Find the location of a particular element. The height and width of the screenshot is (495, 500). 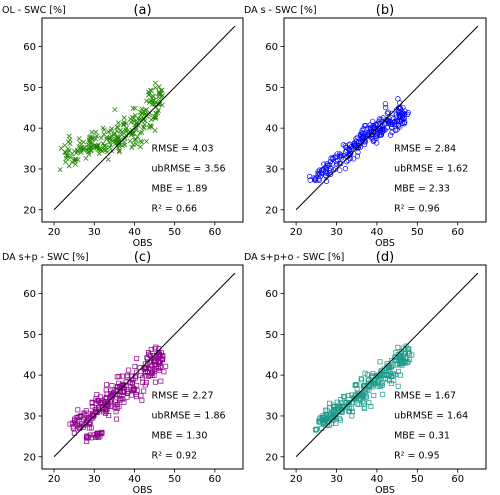

stat-annotation: ubRMSE = 1.62 is located at coordinates (431, 169).